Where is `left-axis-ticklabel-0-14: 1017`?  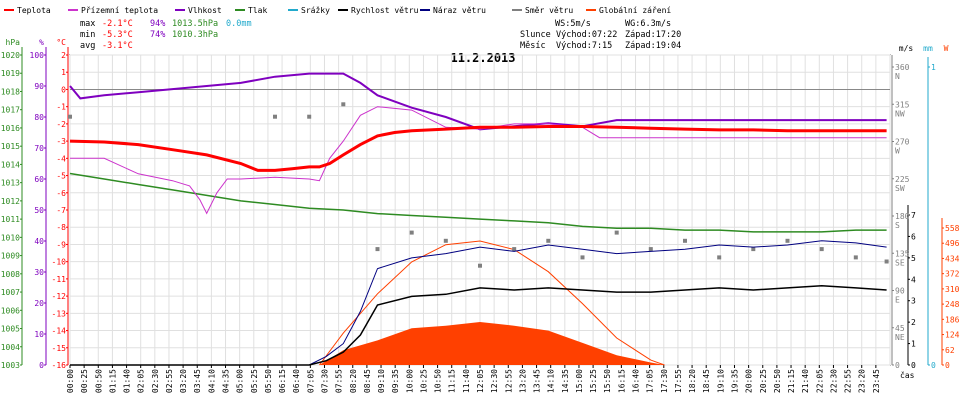
left-axis-ticklabel-0-14: 1017 is located at coordinates (10, 110).